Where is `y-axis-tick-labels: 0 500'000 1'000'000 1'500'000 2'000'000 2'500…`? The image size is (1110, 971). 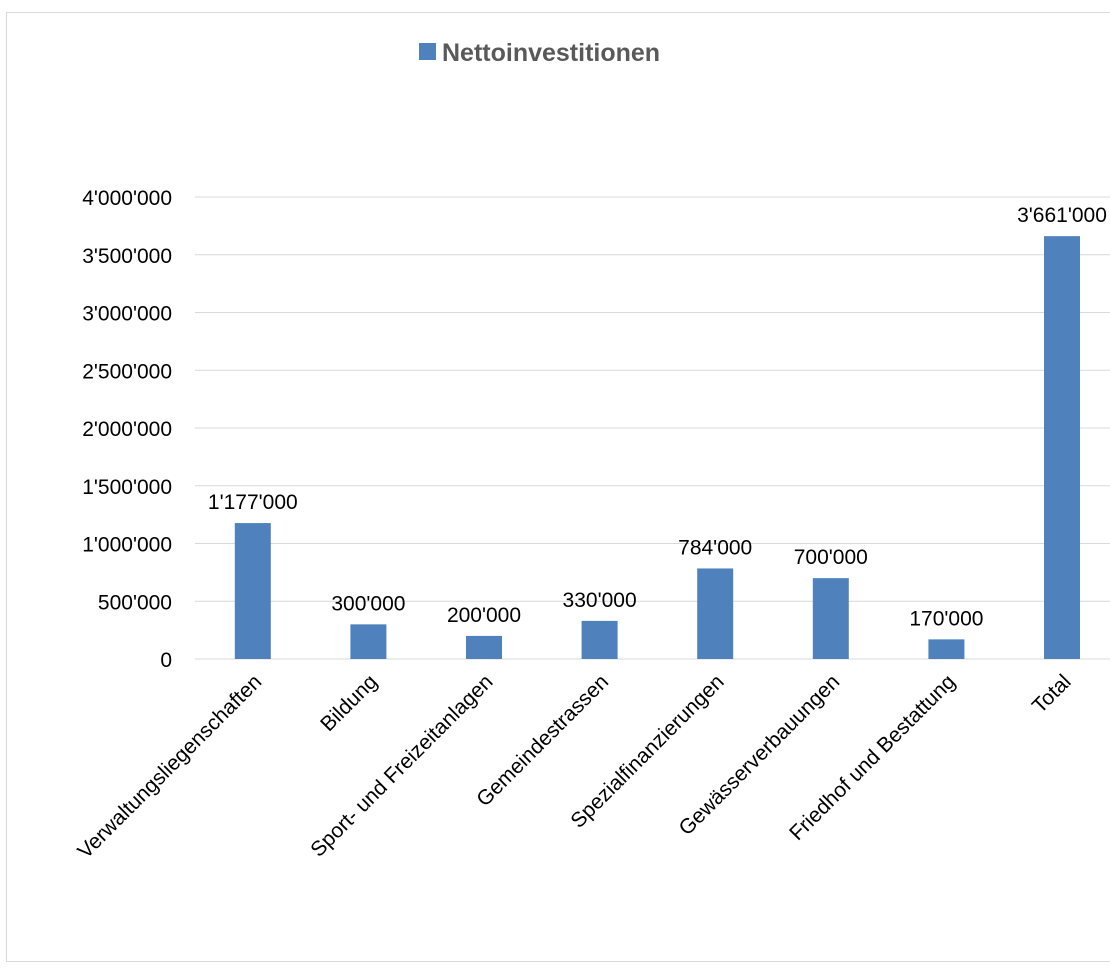
y-axis-tick-labels: 0 500'000 1'000'000 1'500'000 2'000'000 2'500… is located at coordinates (127, 429).